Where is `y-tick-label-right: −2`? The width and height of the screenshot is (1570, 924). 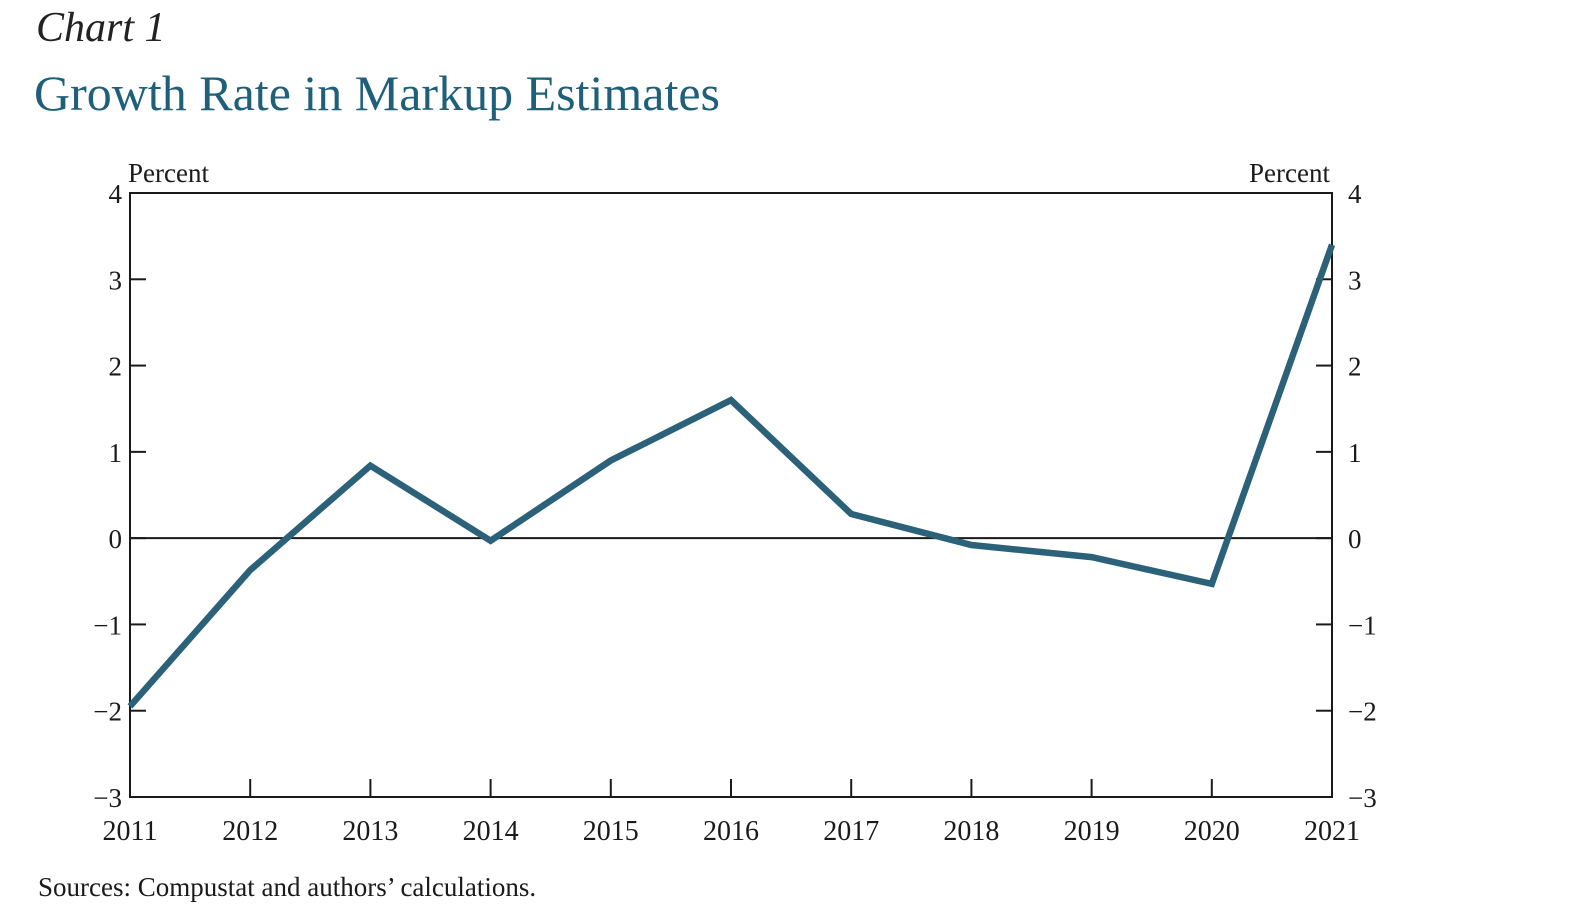
y-tick-label-right: −2 is located at coordinates (1362, 712).